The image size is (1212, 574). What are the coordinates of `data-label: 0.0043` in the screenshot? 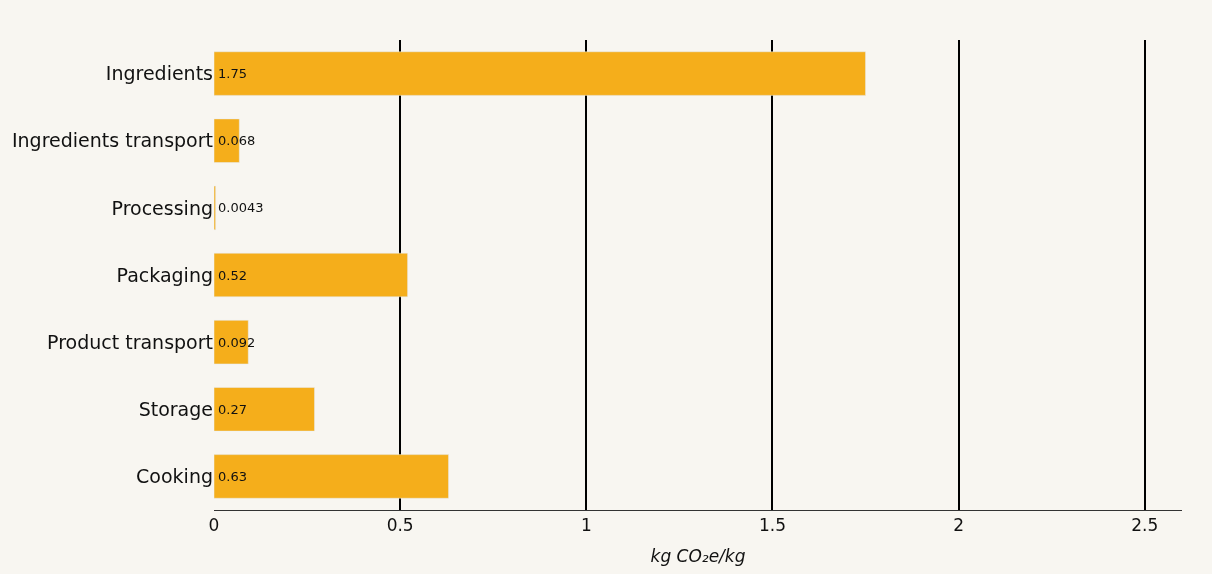 It's located at (241, 207).